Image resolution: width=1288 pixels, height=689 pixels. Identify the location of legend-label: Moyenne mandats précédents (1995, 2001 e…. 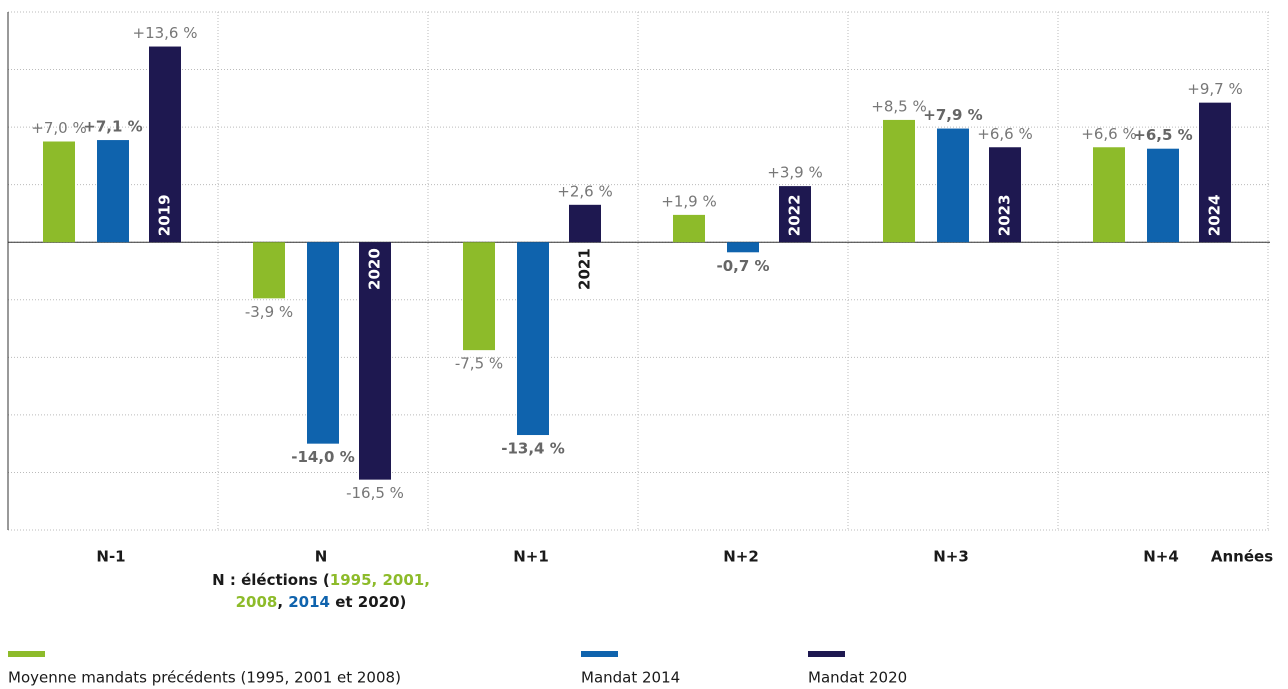
(204, 678).